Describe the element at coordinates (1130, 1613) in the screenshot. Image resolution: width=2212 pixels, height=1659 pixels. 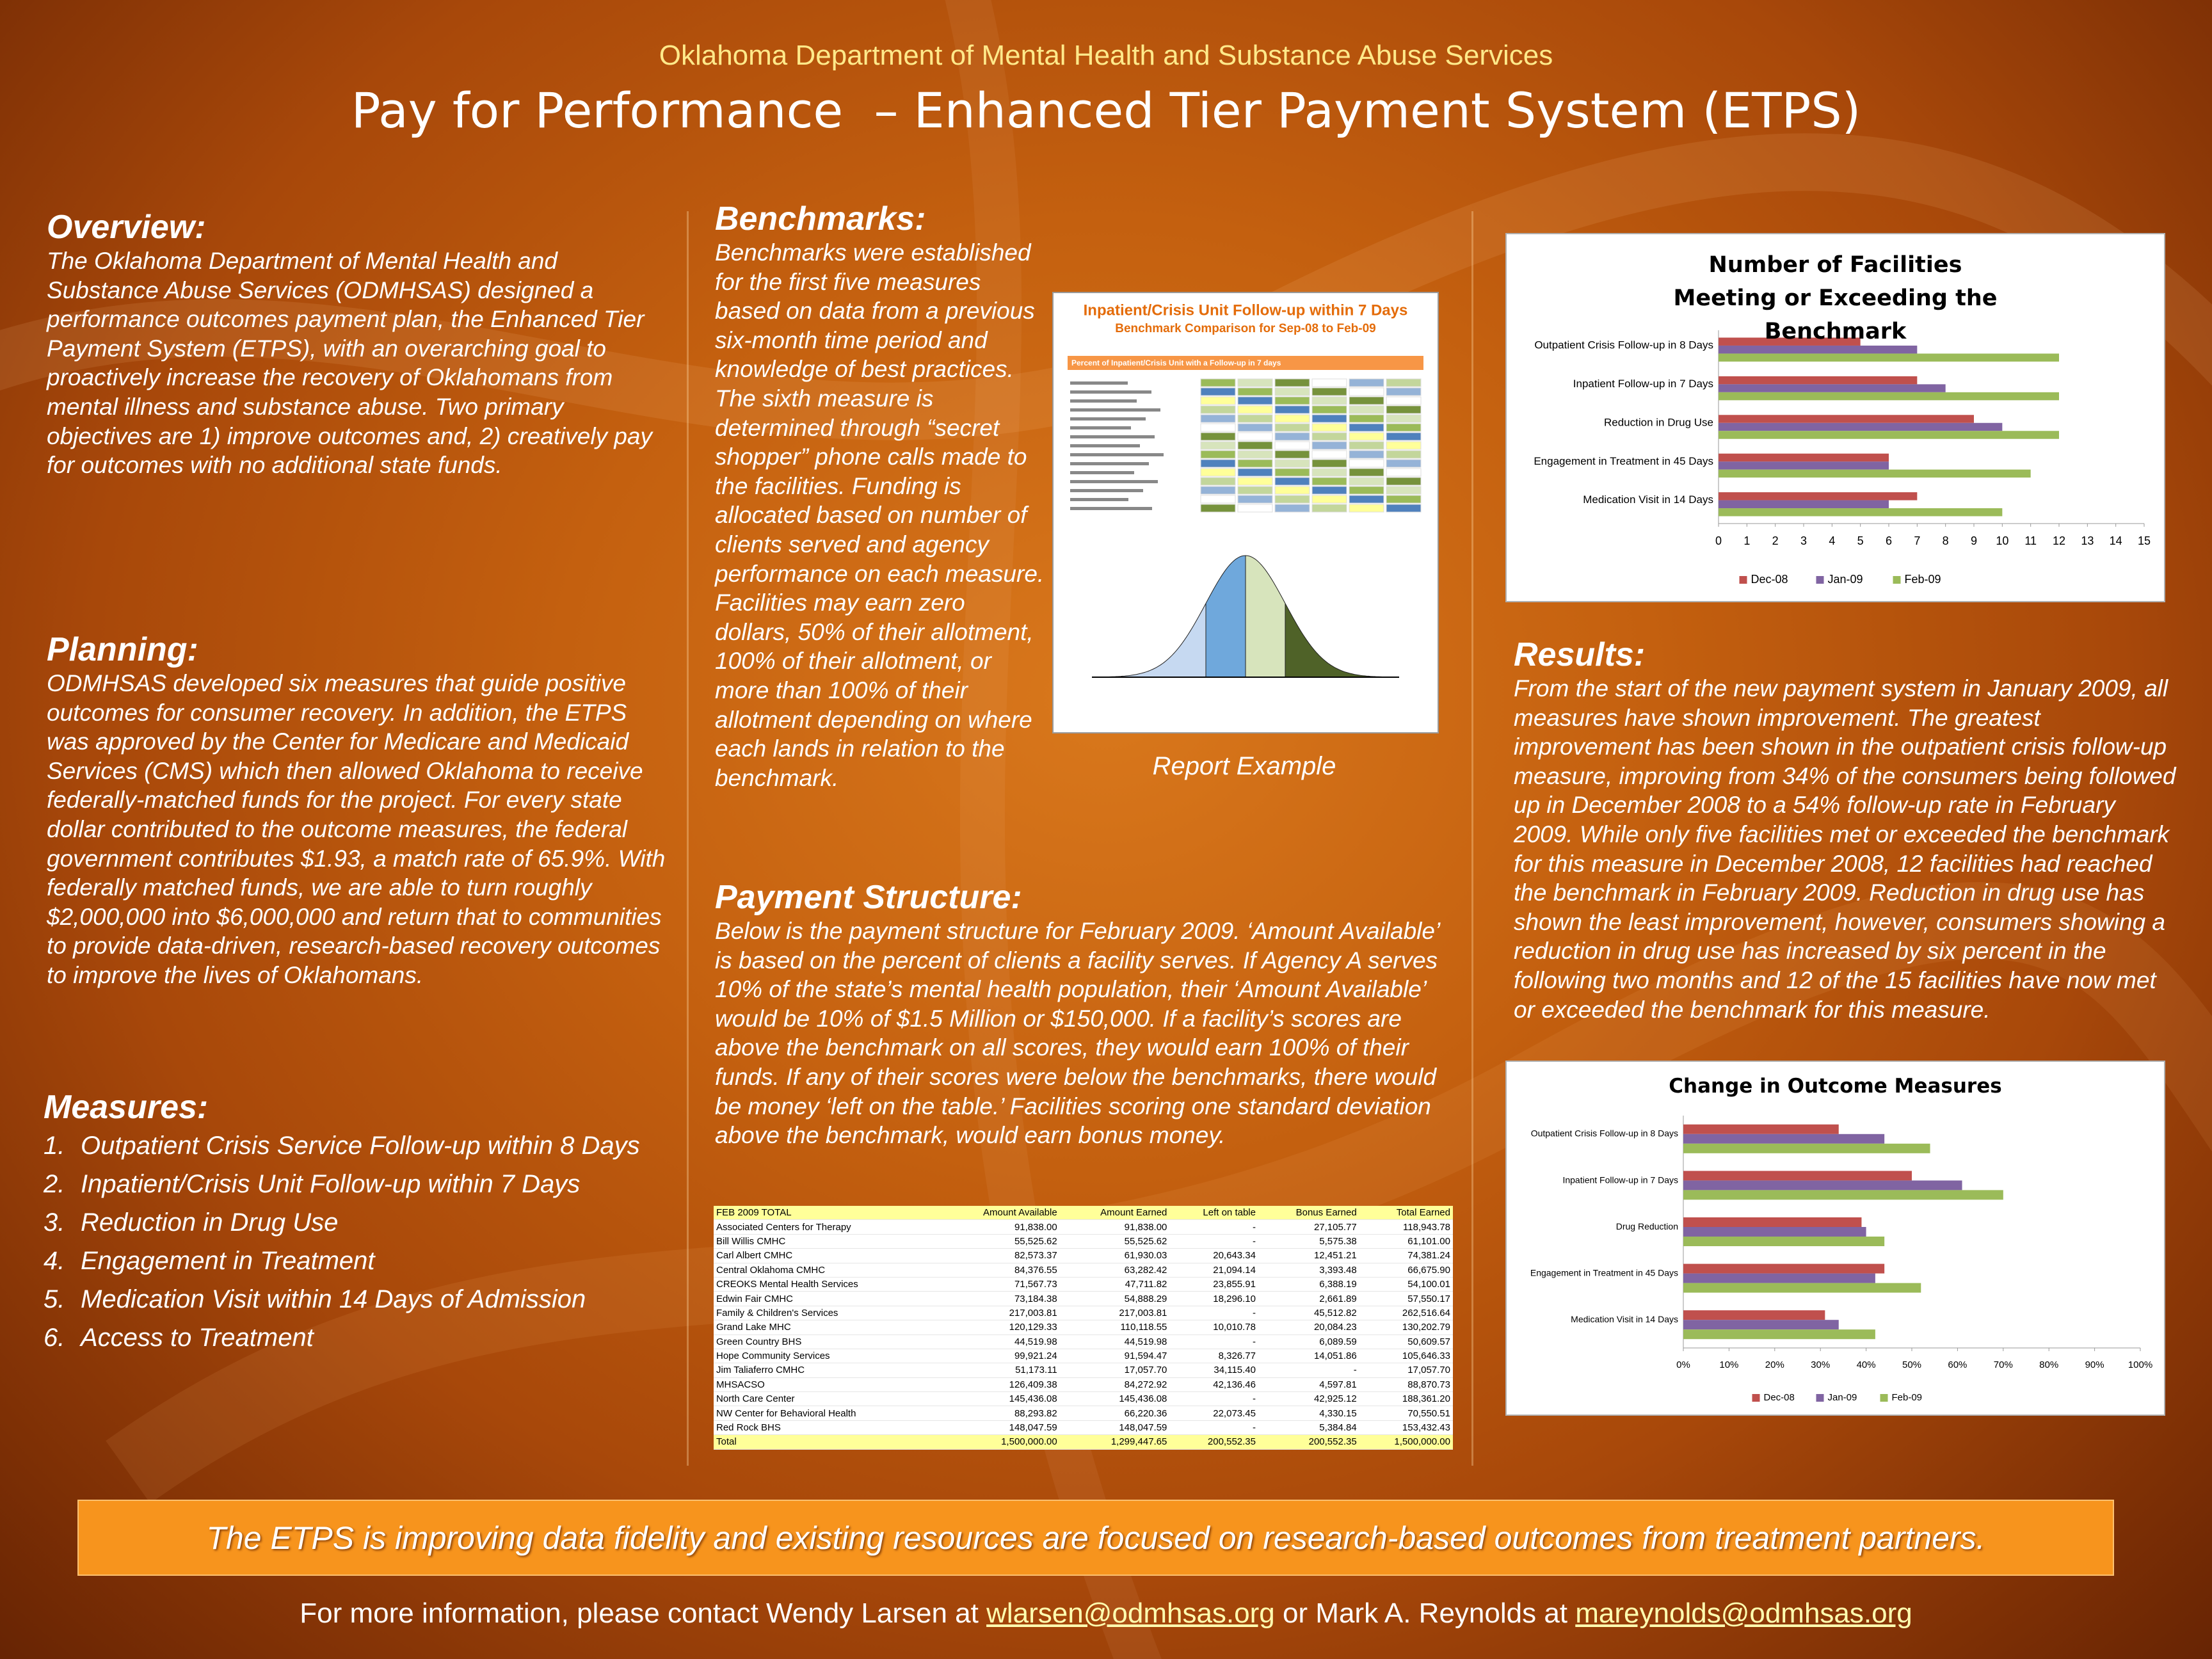
I see `email-link: wlarsen@odmhsas.org` at that location.